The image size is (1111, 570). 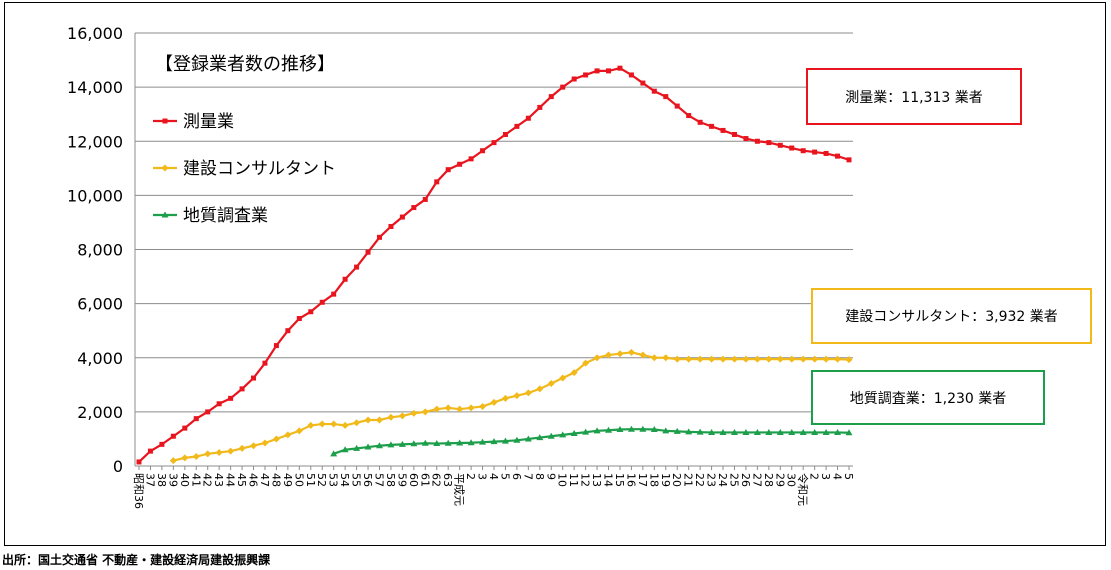 What do you see at coordinates (241, 480) in the screenshot?
I see `x-tick-label: 45` at bounding box center [241, 480].